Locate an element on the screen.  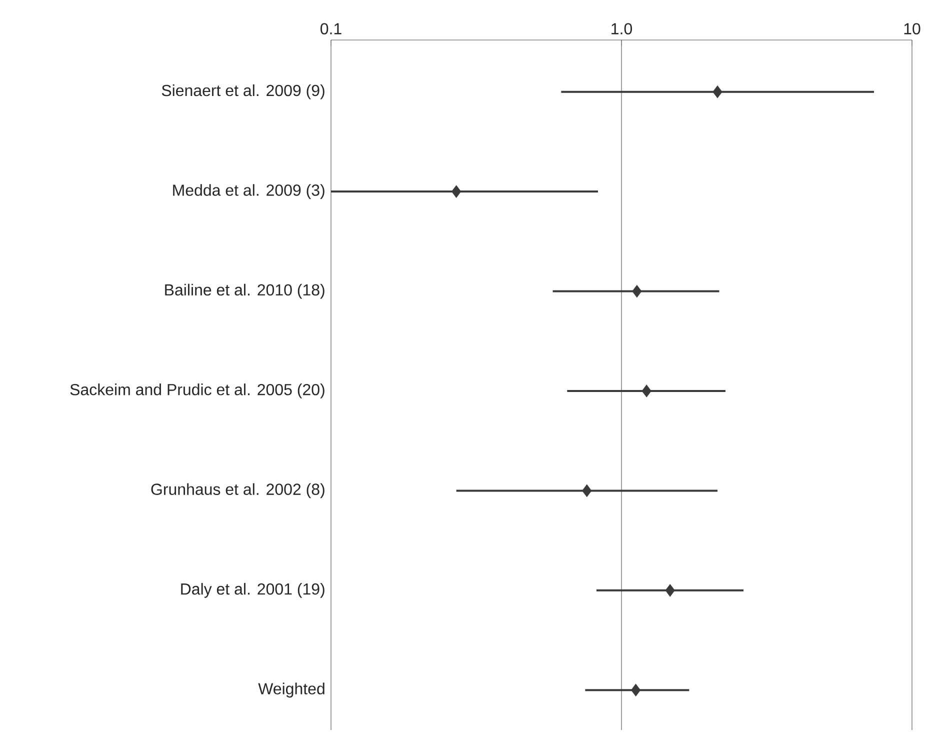
y-tick-label: Sackeim and Prudic et al. 2005 (20) is located at coordinates (197, 391).